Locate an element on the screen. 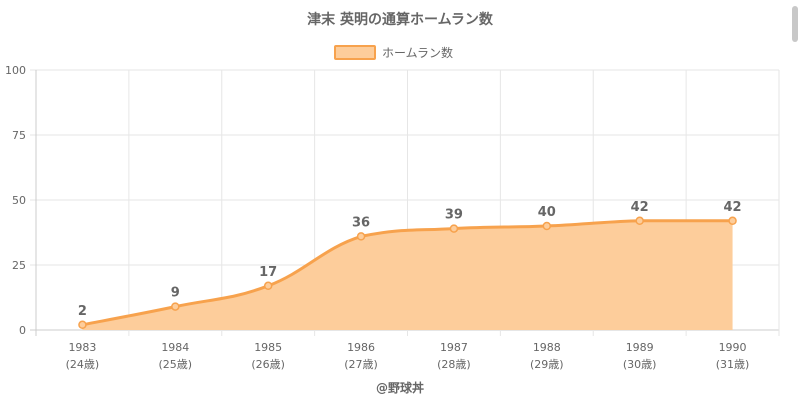  data-label: 17 is located at coordinates (268, 272).